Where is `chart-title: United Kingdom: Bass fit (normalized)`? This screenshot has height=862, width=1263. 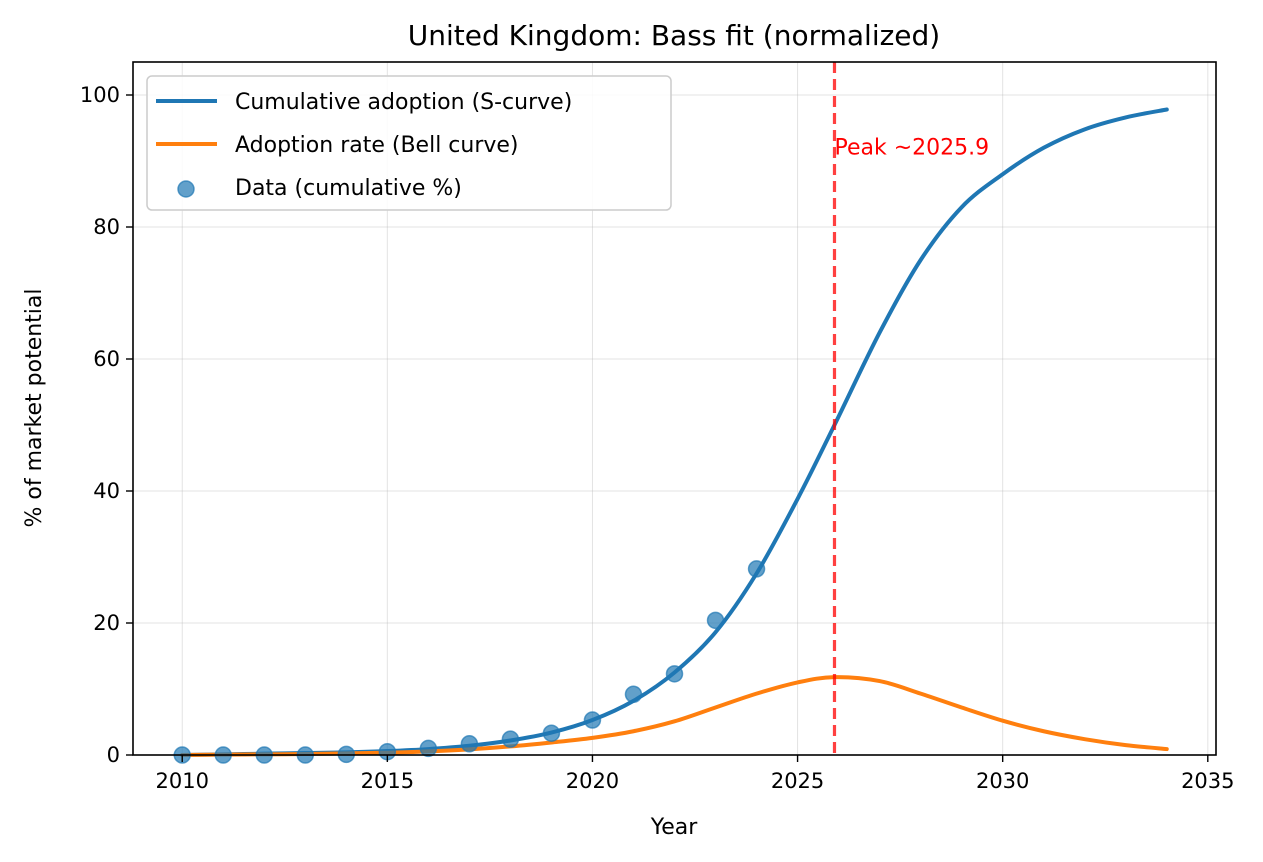
chart-title: United Kingdom: Bass fit (normalized) is located at coordinates (674, 35).